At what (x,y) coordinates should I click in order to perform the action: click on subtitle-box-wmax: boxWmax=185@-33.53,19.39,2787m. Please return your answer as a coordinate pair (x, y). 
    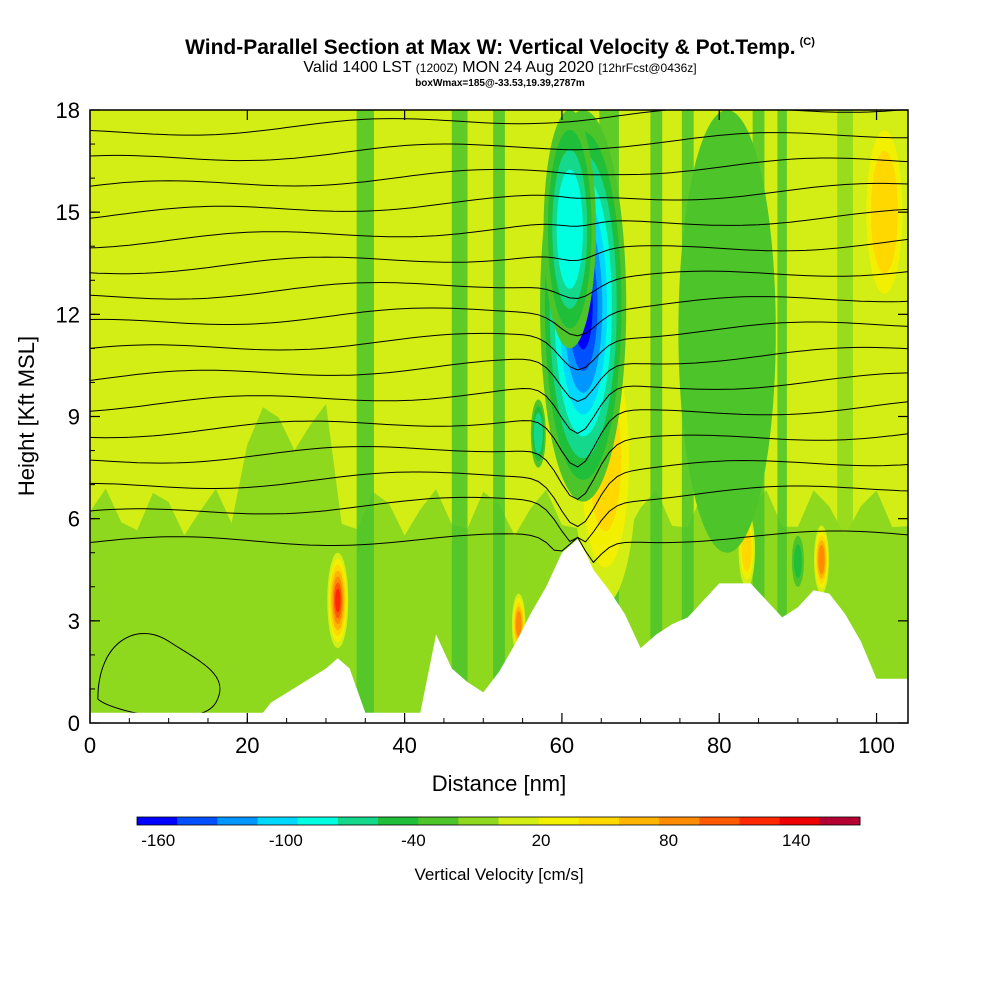
    Looking at the image, I should click on (500, 83).